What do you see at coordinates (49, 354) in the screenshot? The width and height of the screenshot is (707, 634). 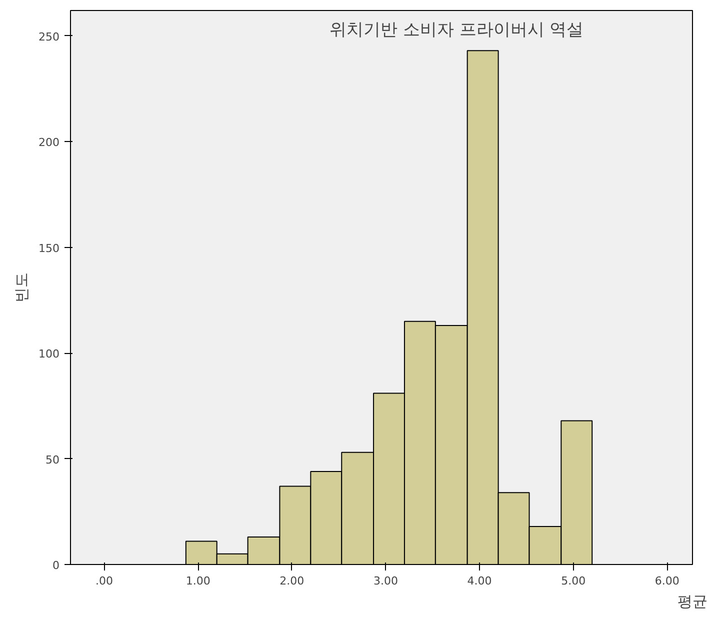 I see `y-tick-label: 100` at bounding box center [49, 354].